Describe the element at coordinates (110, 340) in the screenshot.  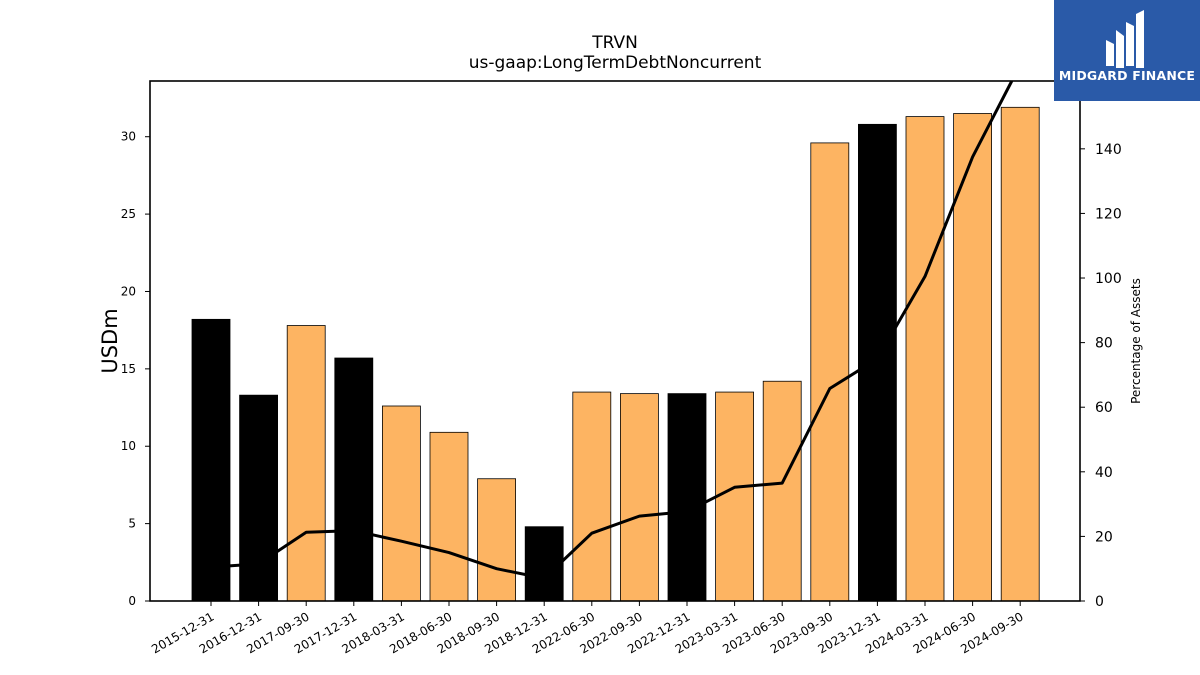
I see `y-axis-label: USDm` at that location.